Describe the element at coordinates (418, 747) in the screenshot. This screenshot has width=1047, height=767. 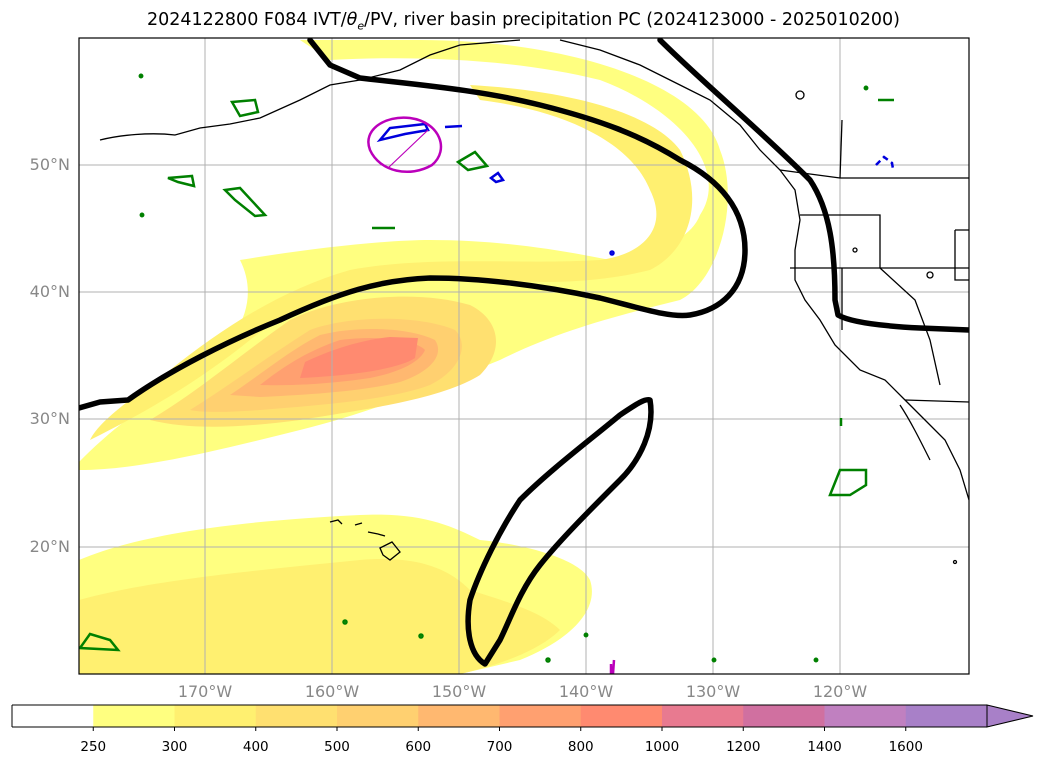
I see `colorbar-tick-label: 600` at that location.